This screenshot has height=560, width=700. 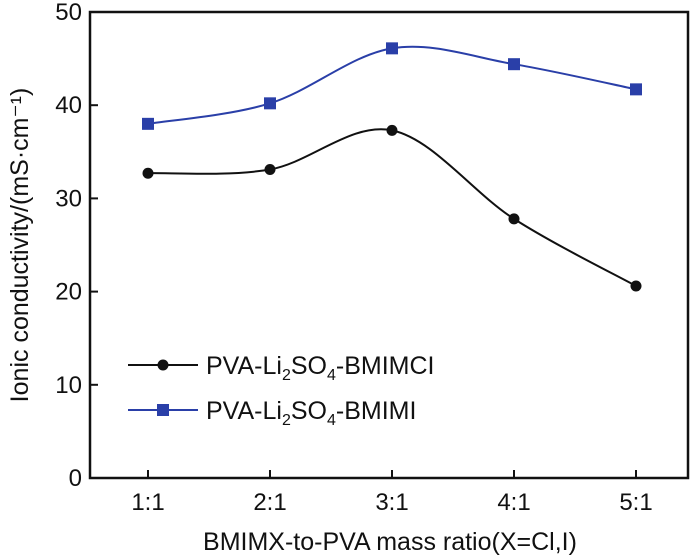 What do you see at coordinates (68, 105) in the screenshot?
I see `y-tick-label: 40` at bounding box center [68, 105].